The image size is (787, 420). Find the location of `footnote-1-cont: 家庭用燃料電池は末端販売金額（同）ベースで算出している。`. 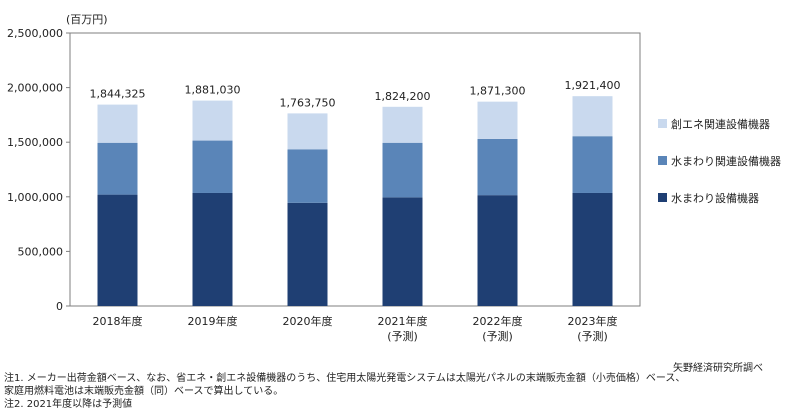

footnote-1-cont: 家庭用燃料電池は末端販売金額（同）ベースで算出している。 is located at coordinates (144, 391).